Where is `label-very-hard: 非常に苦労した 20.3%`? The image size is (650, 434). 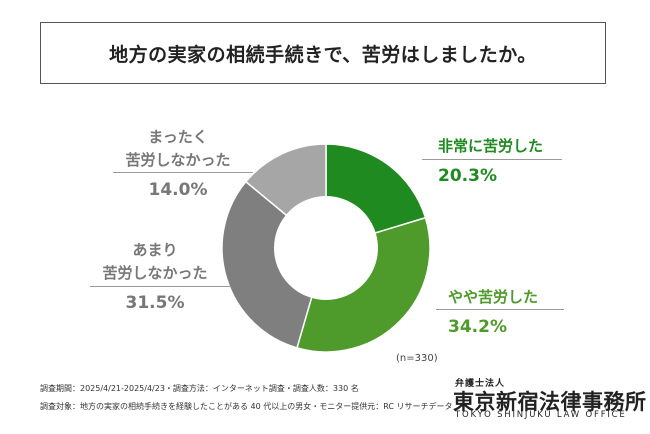 label-very-hard: 非常に苦労した 20.3% is located at coordinates (490, 161).